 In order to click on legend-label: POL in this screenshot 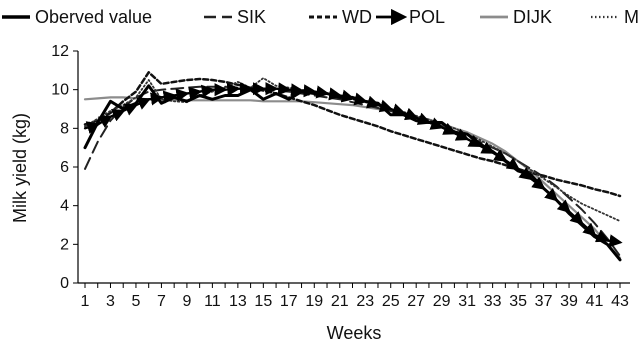, I will do `click(427, 17)`.